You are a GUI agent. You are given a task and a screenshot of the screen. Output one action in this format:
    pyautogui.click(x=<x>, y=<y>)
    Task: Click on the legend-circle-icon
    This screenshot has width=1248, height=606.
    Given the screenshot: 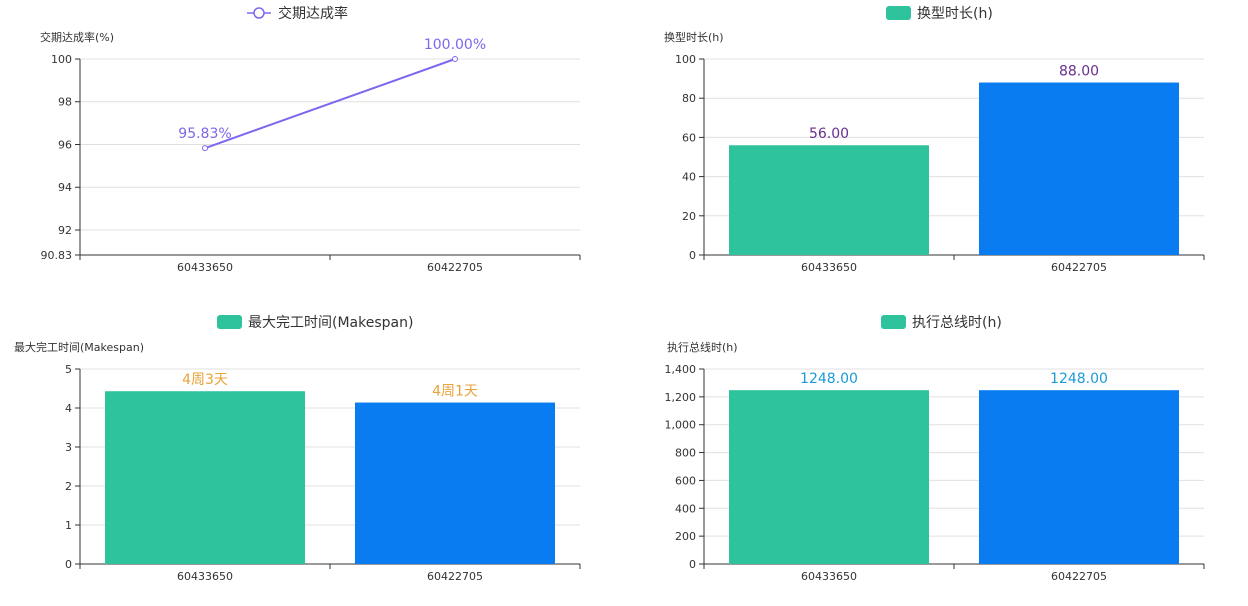 What is the action you would take?
    pyautogui.click(x=259, y=13)
    